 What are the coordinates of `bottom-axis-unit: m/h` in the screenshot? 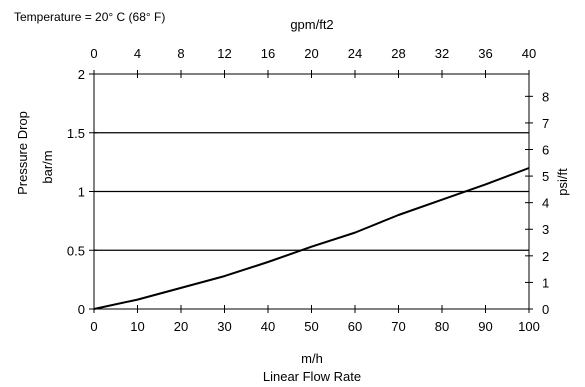 It's located at (312, 358).